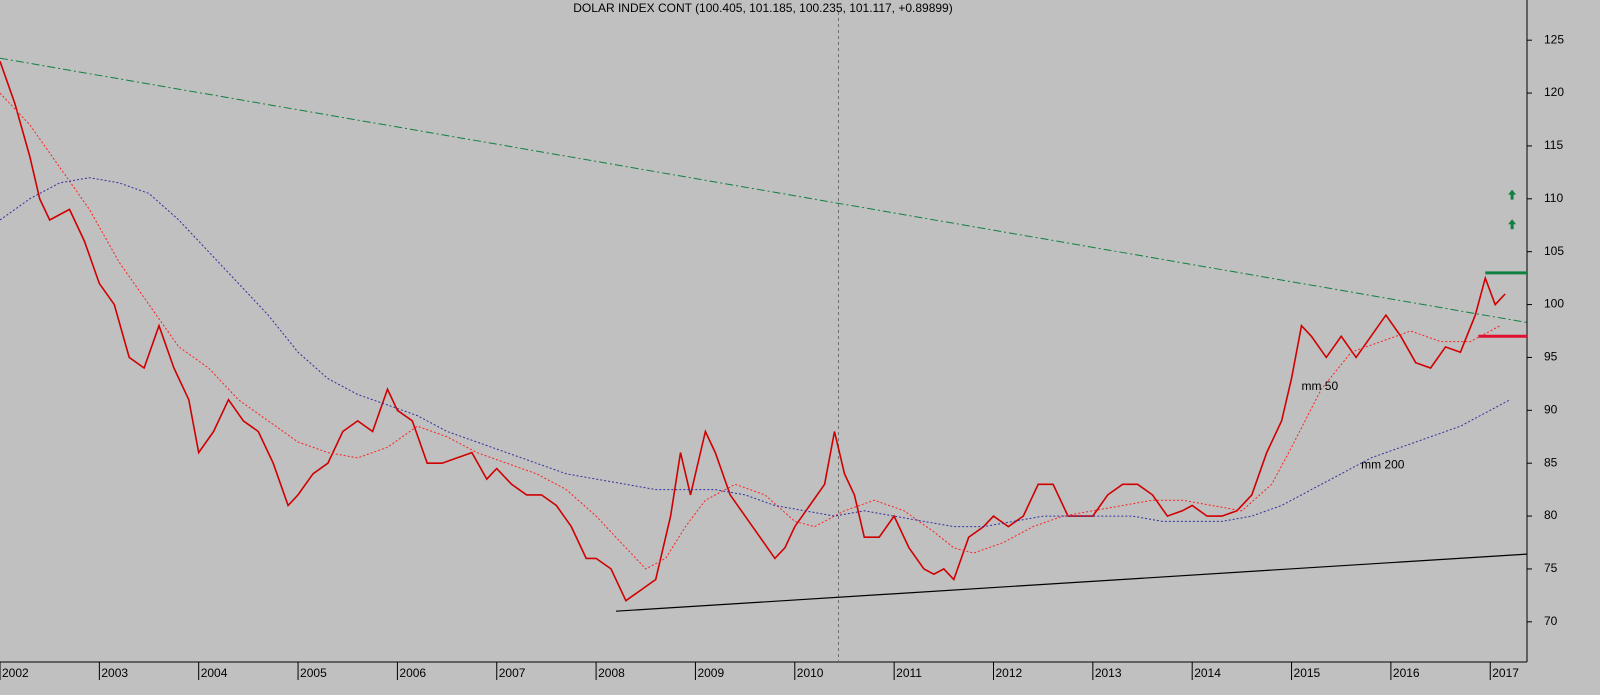  What do you see at coordinates (710, 673) in the screenshot?
I see `x-tick-label: 2009` at bounding box center [710, 673].